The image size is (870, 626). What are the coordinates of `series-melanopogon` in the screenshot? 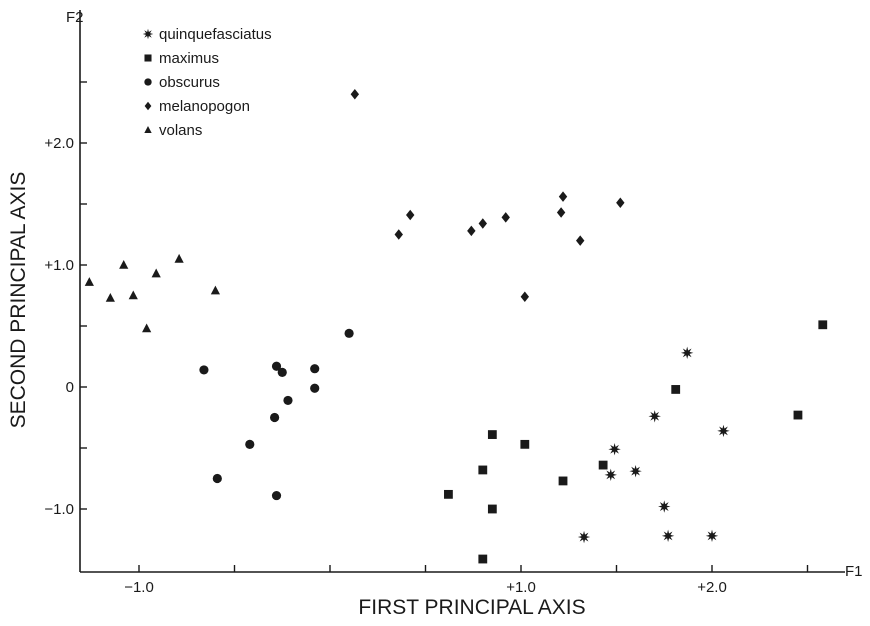 It's located at (487, 195).